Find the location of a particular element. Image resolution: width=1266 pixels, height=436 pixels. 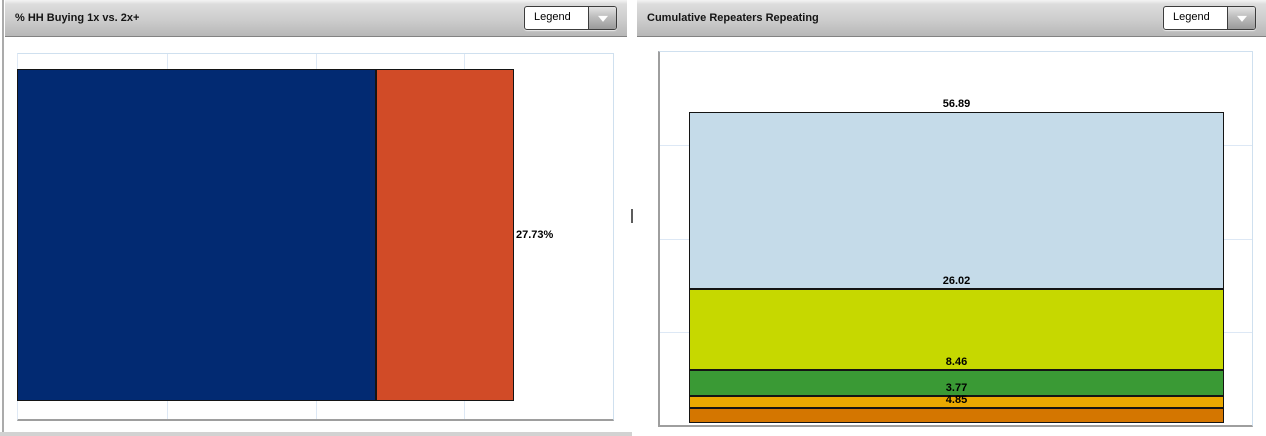

window-edge-bottom is located at coordinates (316, 434).